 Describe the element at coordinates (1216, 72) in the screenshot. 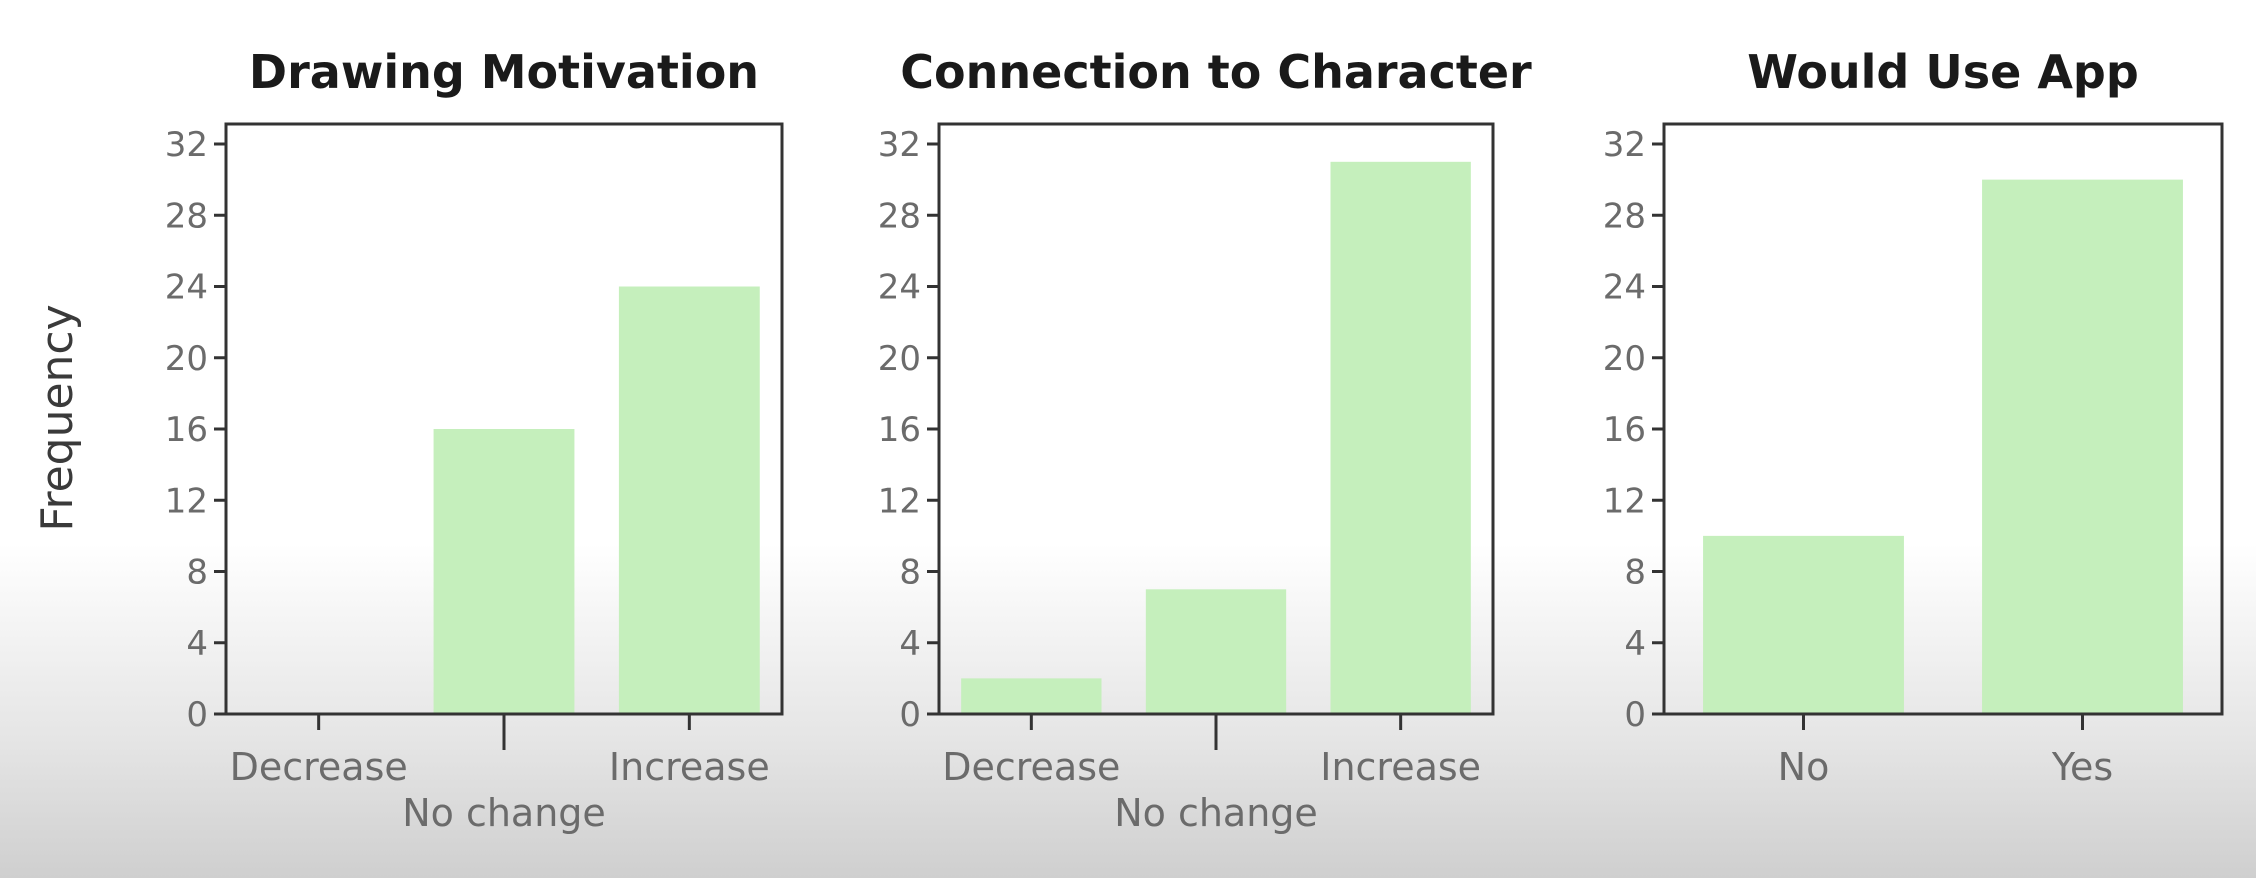

I see `chart-title: Connection to Character` at that location.